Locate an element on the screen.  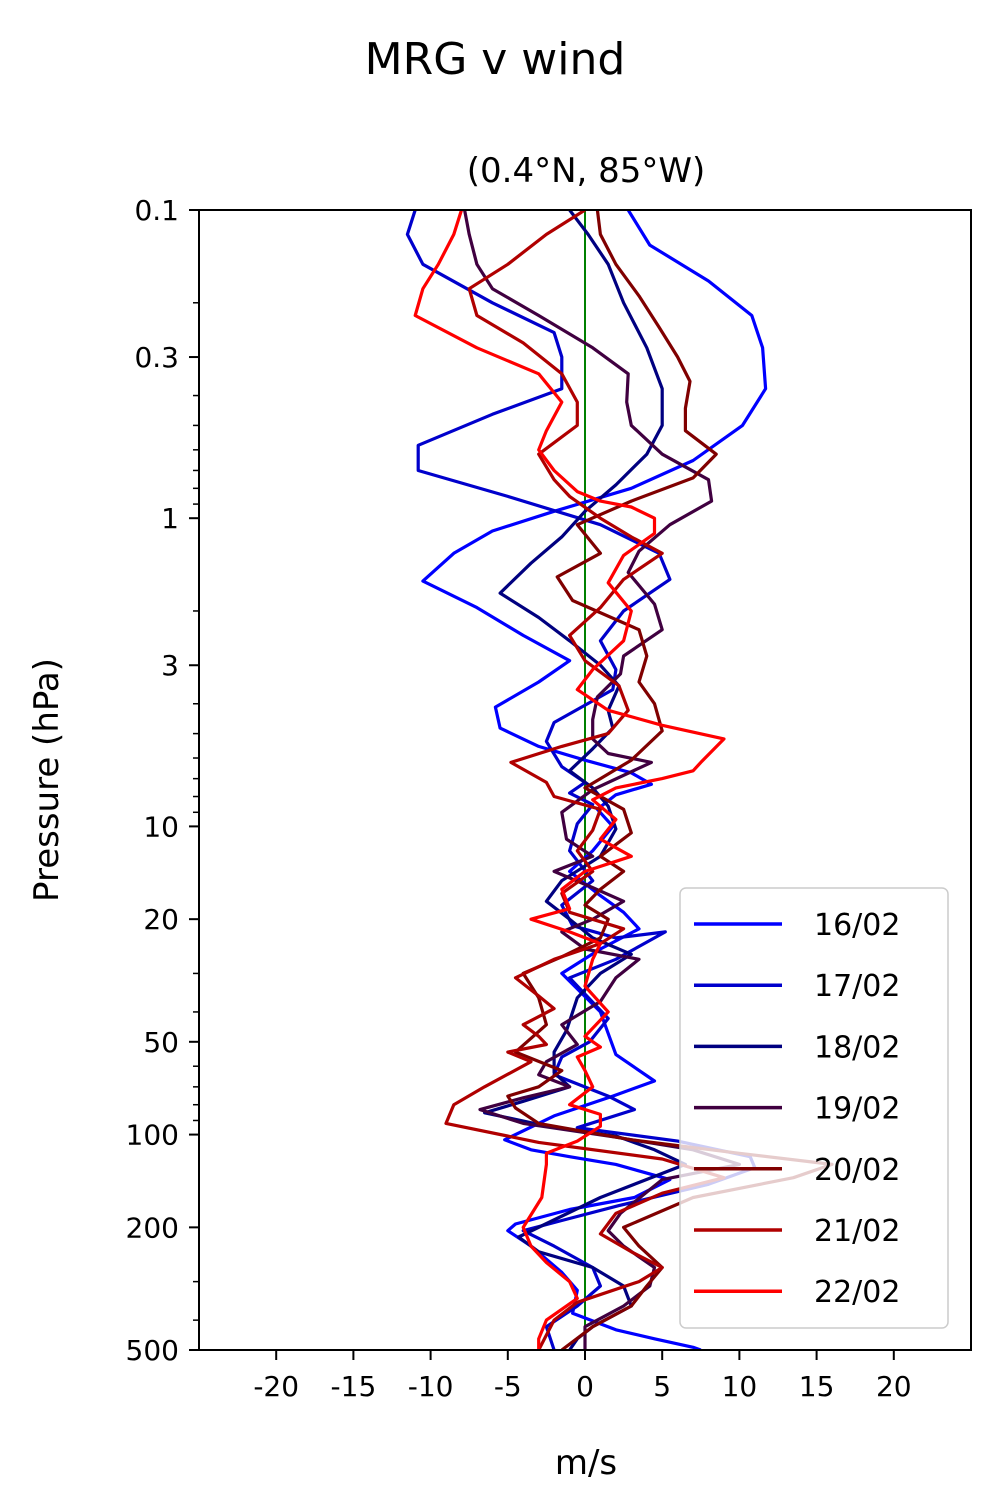
figure-title: MRG v wind is located at coordinates (495, 59).